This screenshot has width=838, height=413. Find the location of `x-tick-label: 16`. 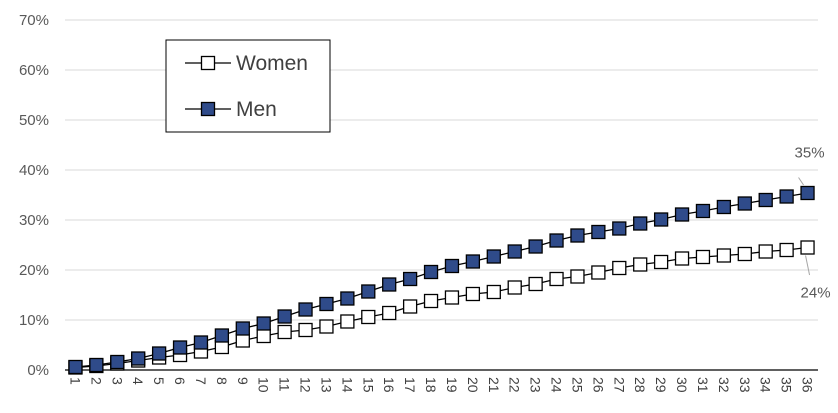

x-tick-label: 16 is located at coordinates (389, 385).